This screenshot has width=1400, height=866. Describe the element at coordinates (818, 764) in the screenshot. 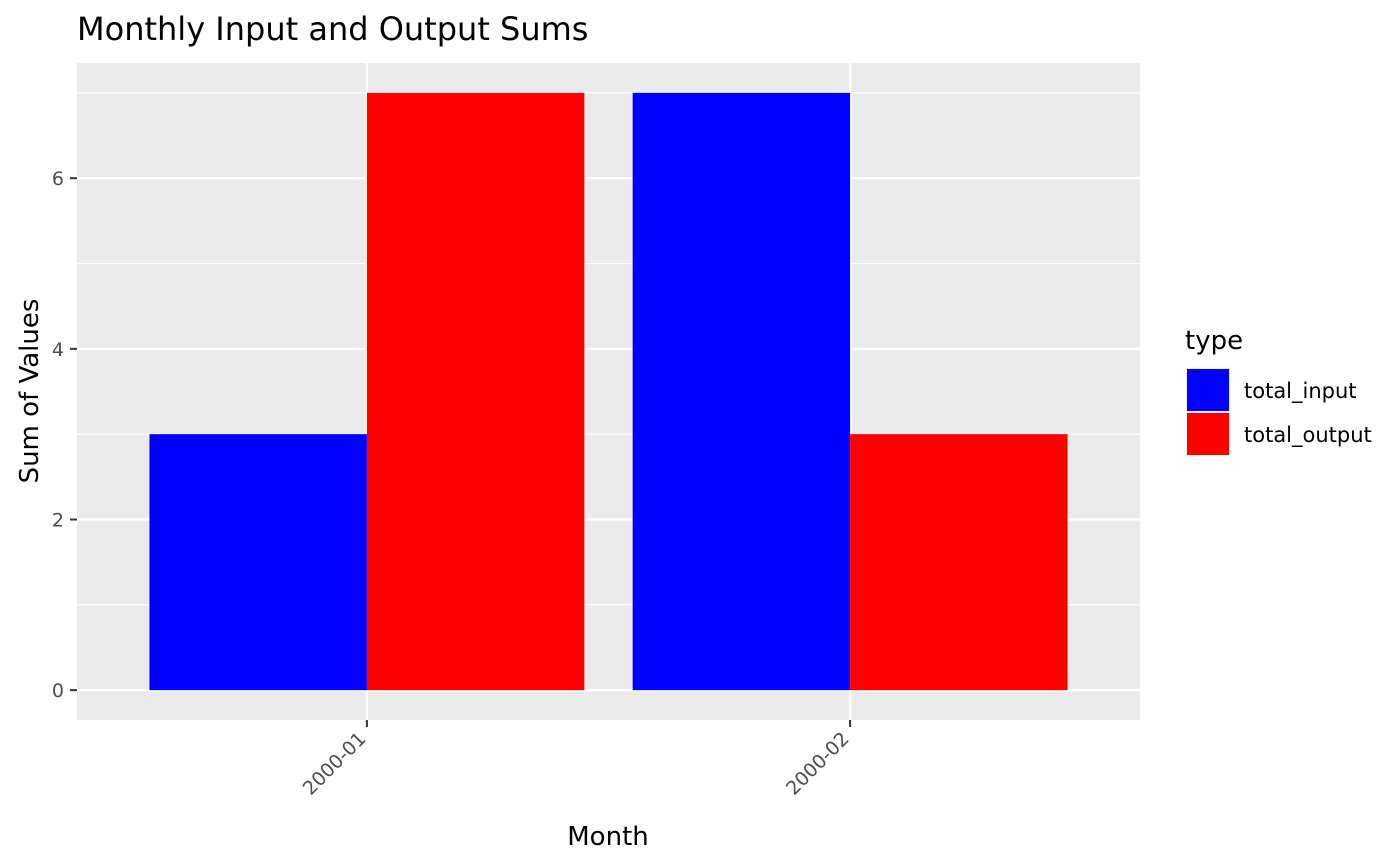

I see `x-tick-label: 2000-02` at that location.